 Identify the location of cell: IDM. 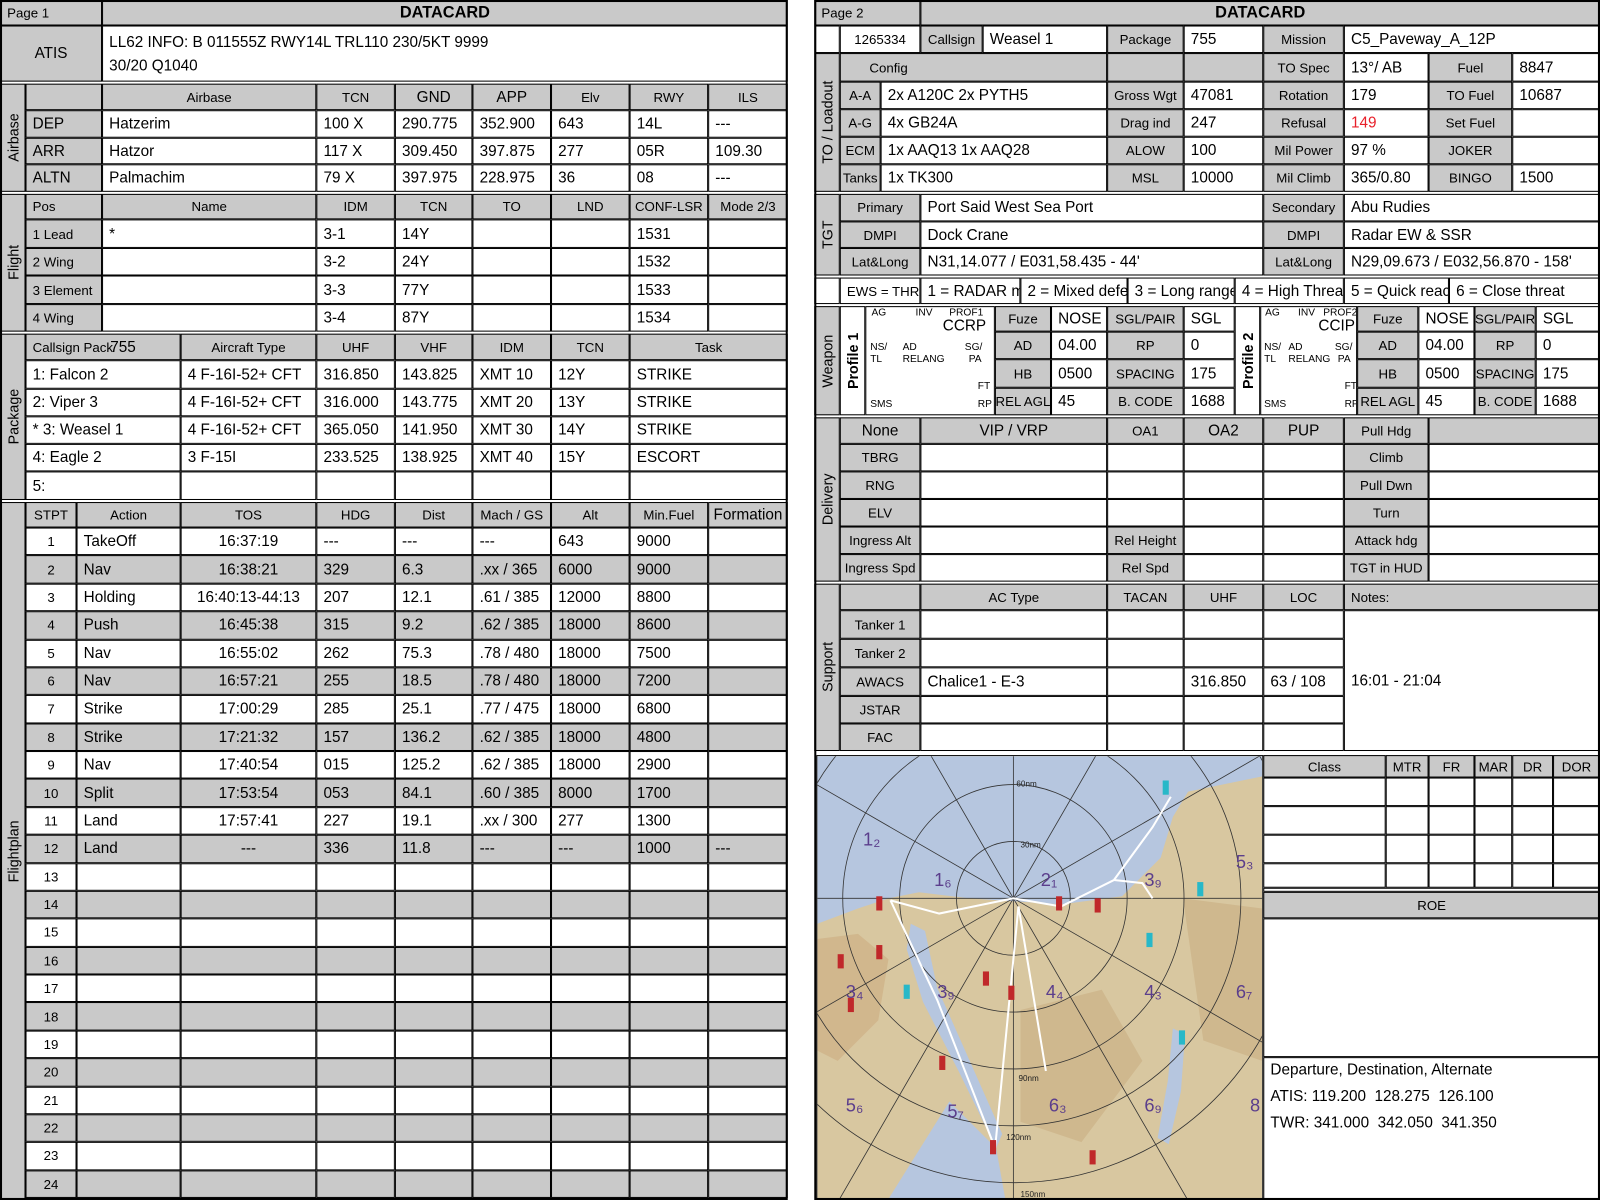
(512, 347).